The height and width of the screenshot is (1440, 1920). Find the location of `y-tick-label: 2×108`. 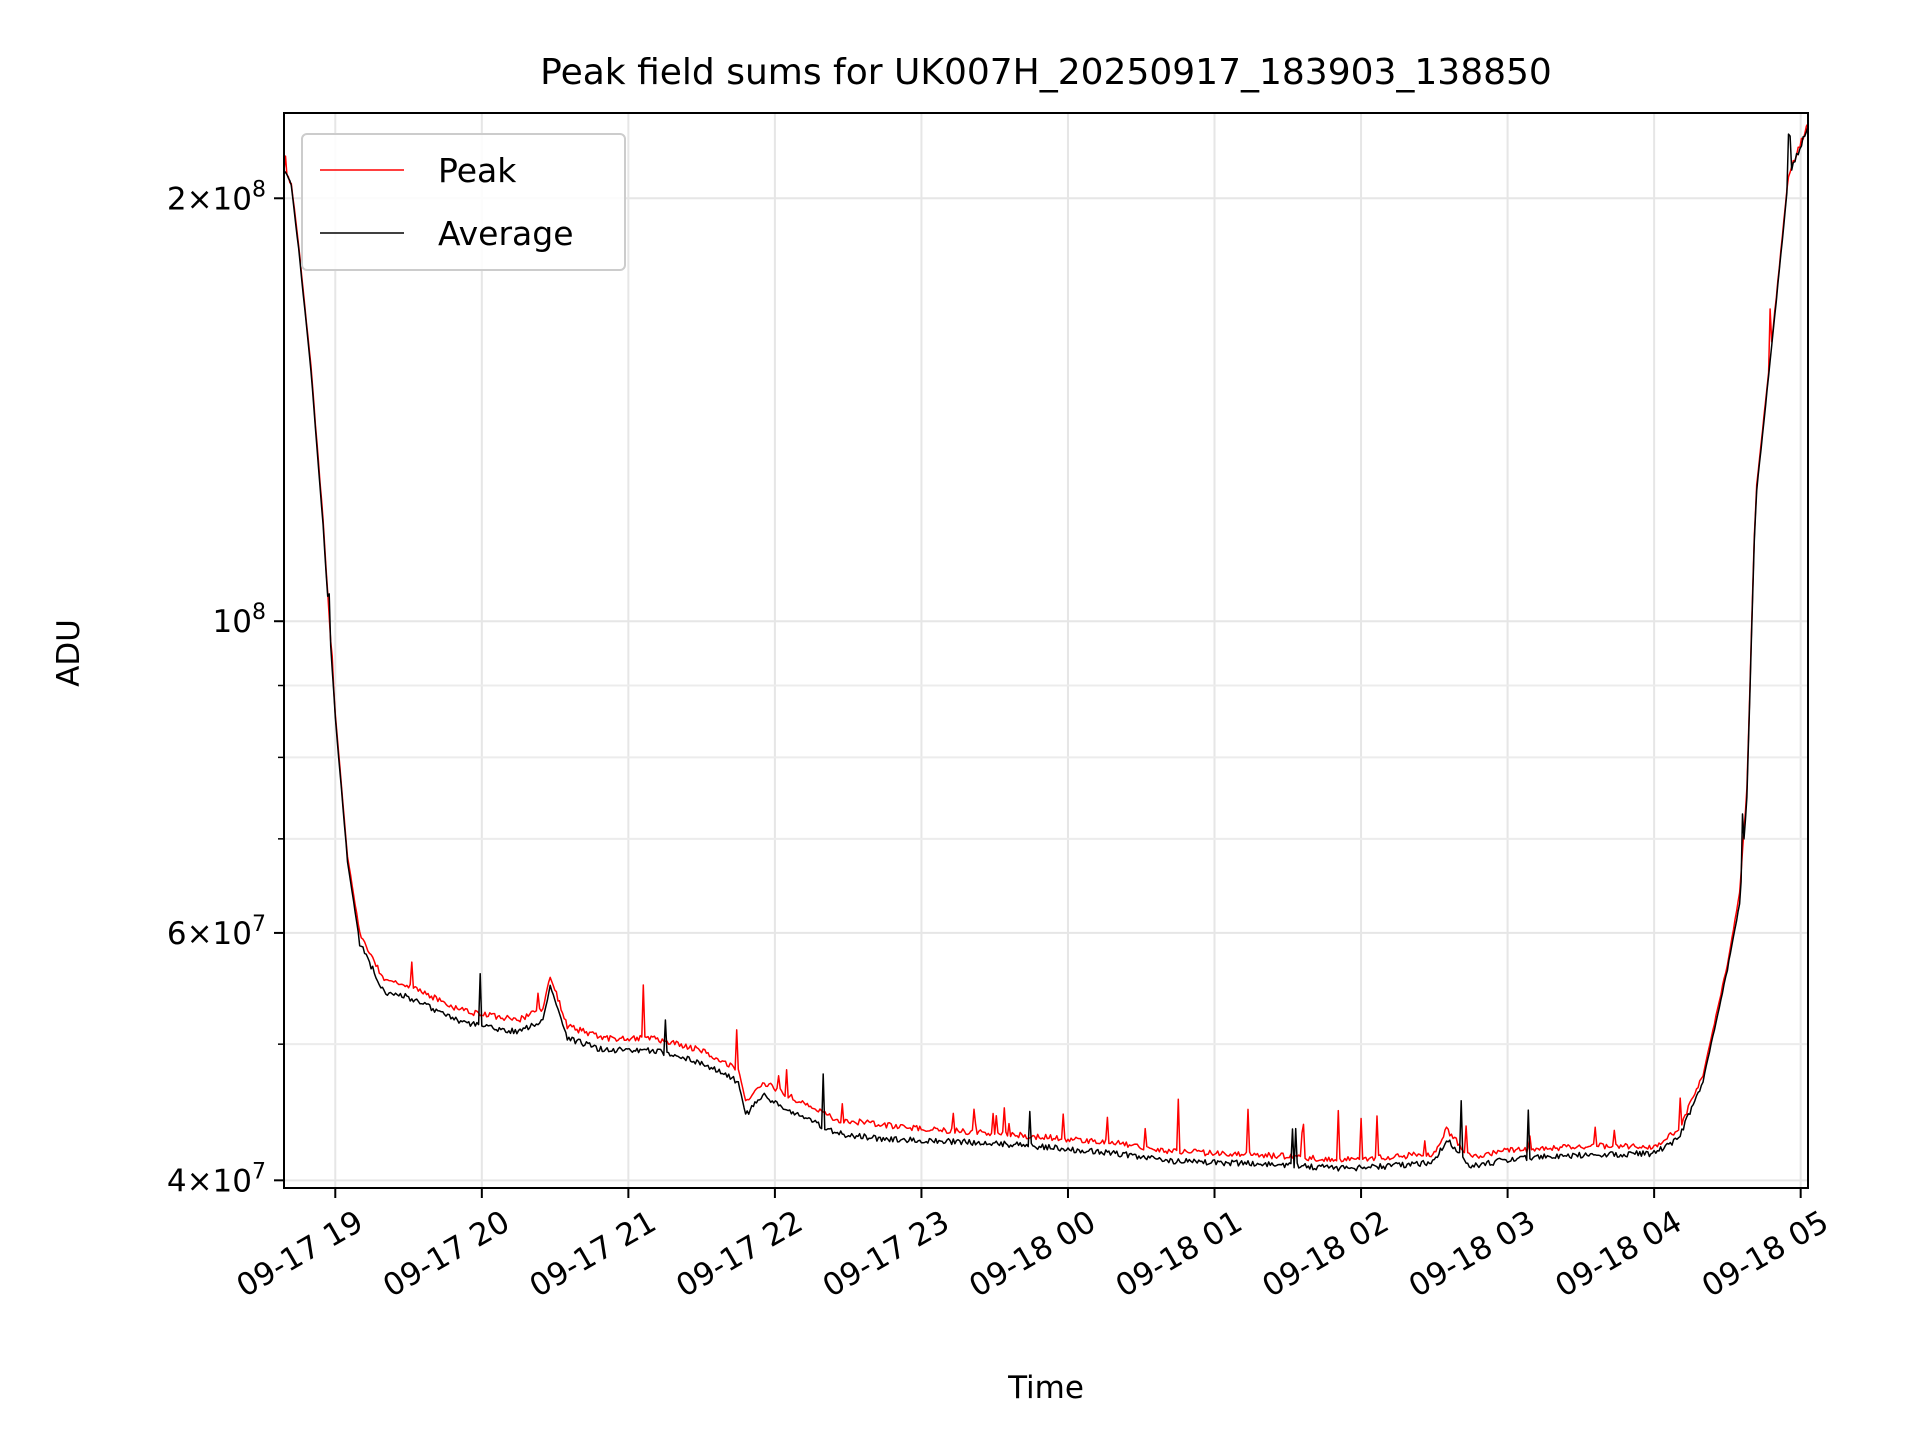

y-tick-label: 2×108 is located at coordinates (216, 197).